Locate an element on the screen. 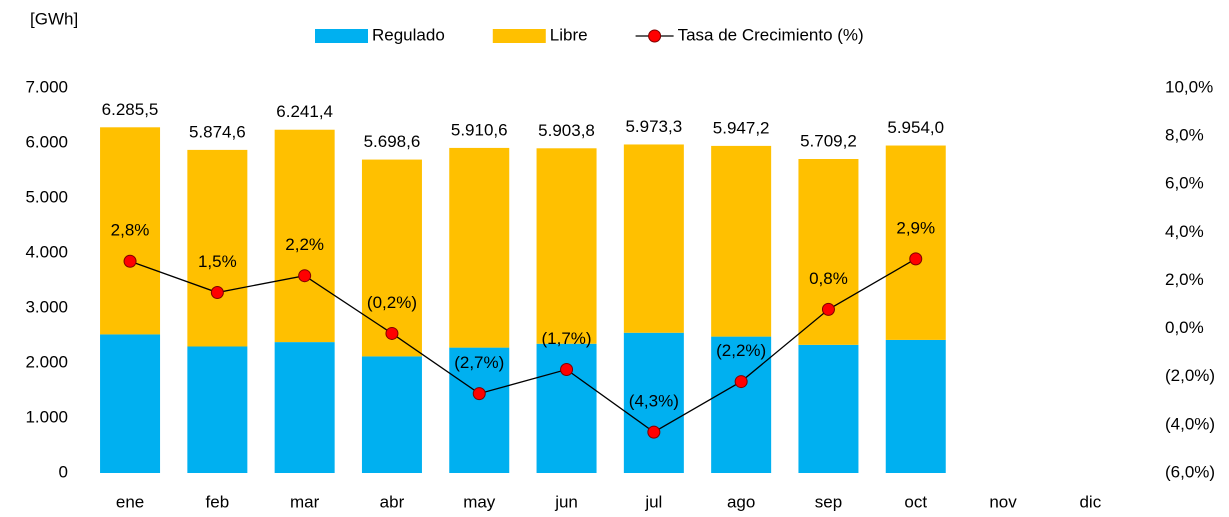 The width and height of the screenshot is (1229, 517). total-label: 5.954,0 is located at coordinates (915, 127).